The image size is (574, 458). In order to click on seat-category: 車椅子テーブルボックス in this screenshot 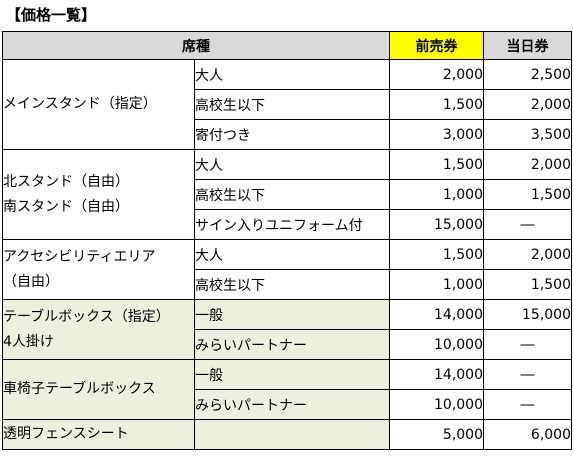, I will do `click(98, 389)`.